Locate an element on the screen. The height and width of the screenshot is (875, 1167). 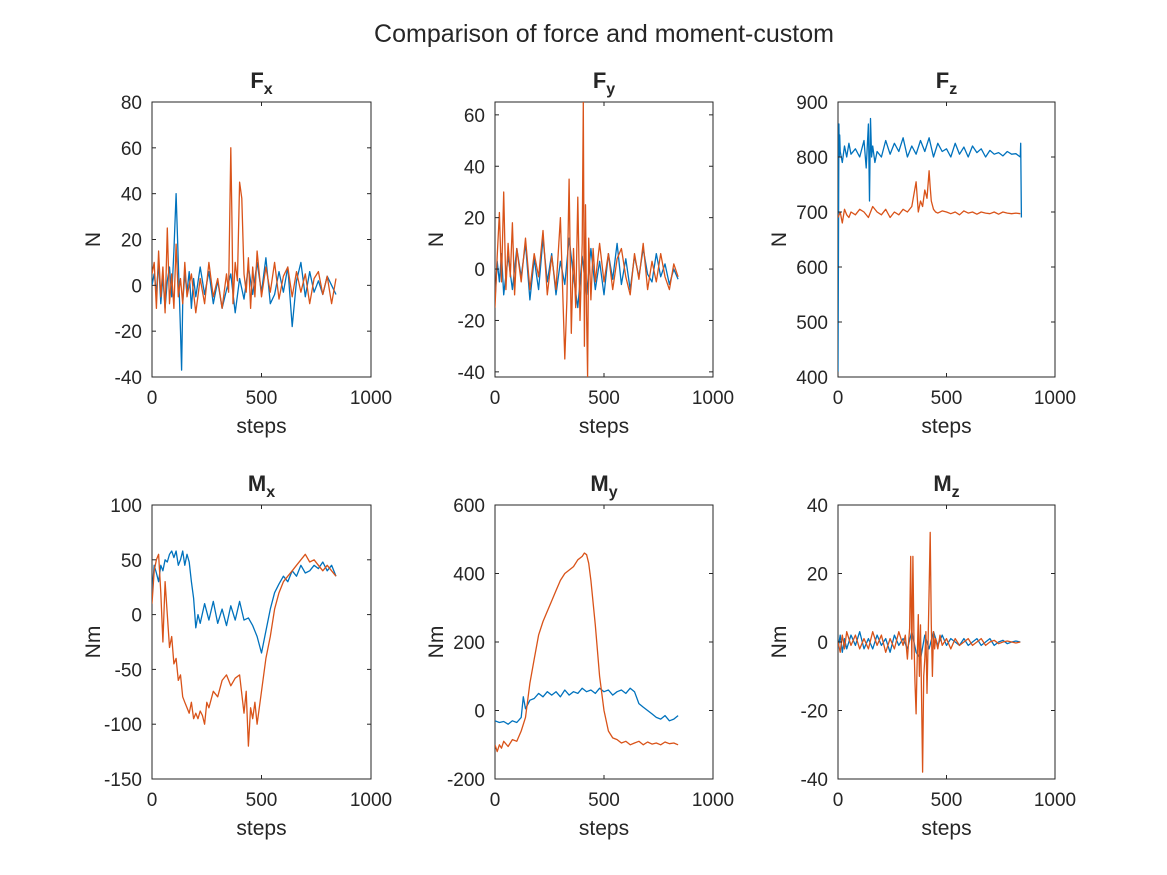
y-tick-label: 500 is located at coordinates (812, 323).